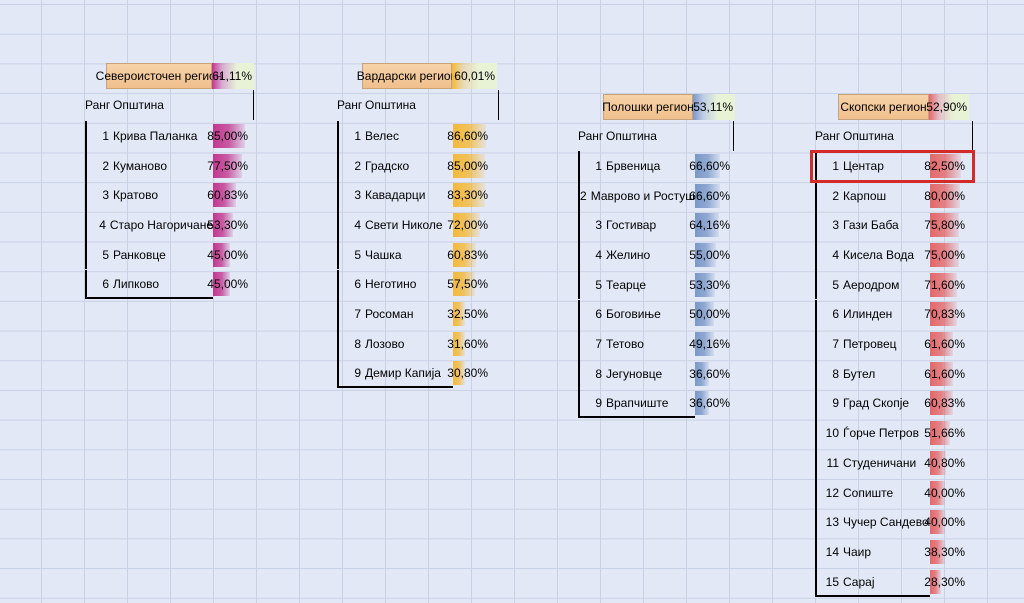 The width and height of the screenshot is (1024, 603). I want to click on table-row: 8 Бутел 61,60%, so click(891, 373).